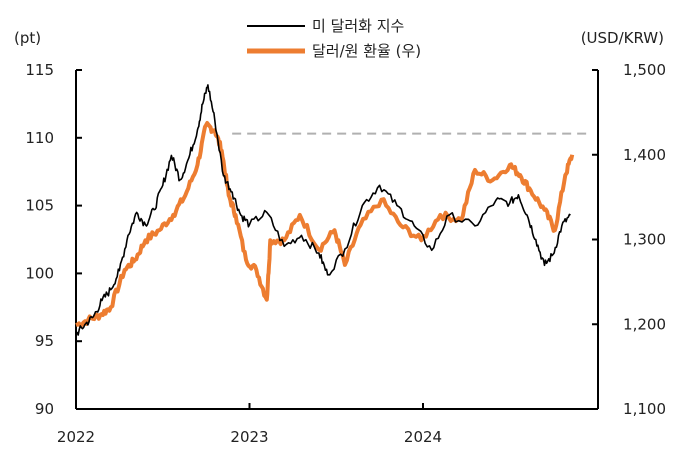 This screenshot has height=461, width=699. I want to click on left-tick-label: 110, so click(39, 138).